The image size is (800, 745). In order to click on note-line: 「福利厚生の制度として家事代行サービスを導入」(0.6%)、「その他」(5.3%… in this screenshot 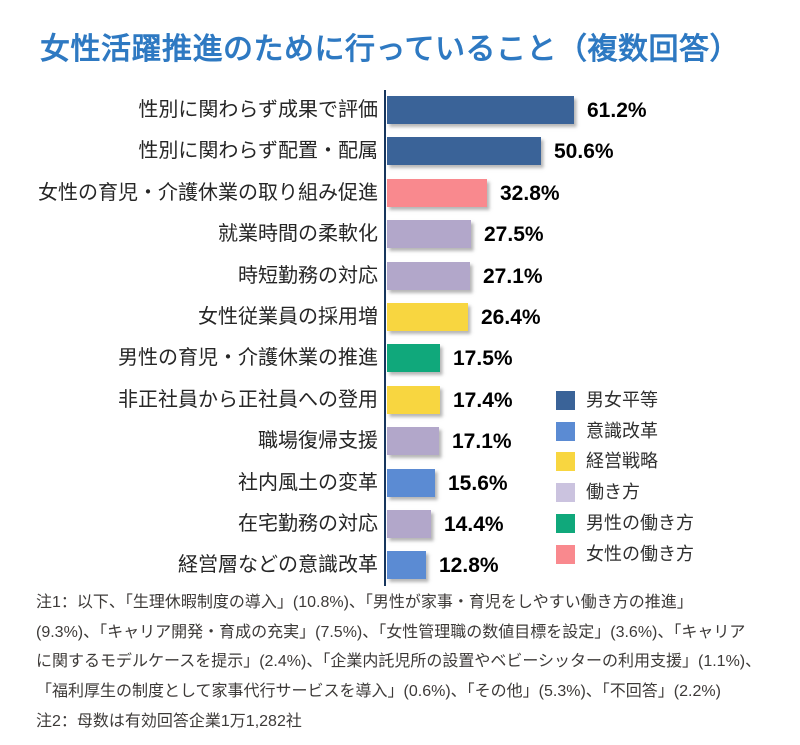, I will do `click(378, 692)`.